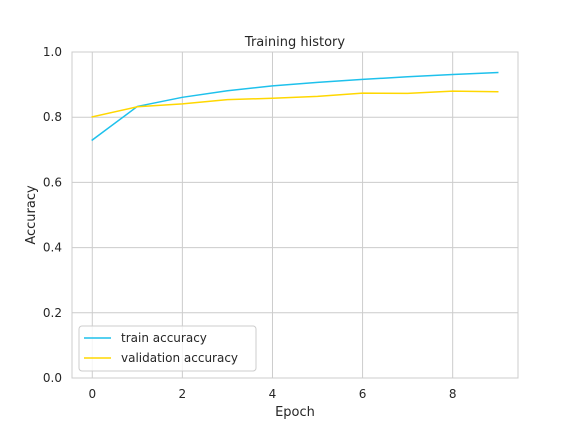 The height and width of the screenshot is (432, 576). What do you see at coordinates (52, 52) in the screenshot?
I see `y-tick-label: 1.0` at bounding box center [52, 52].